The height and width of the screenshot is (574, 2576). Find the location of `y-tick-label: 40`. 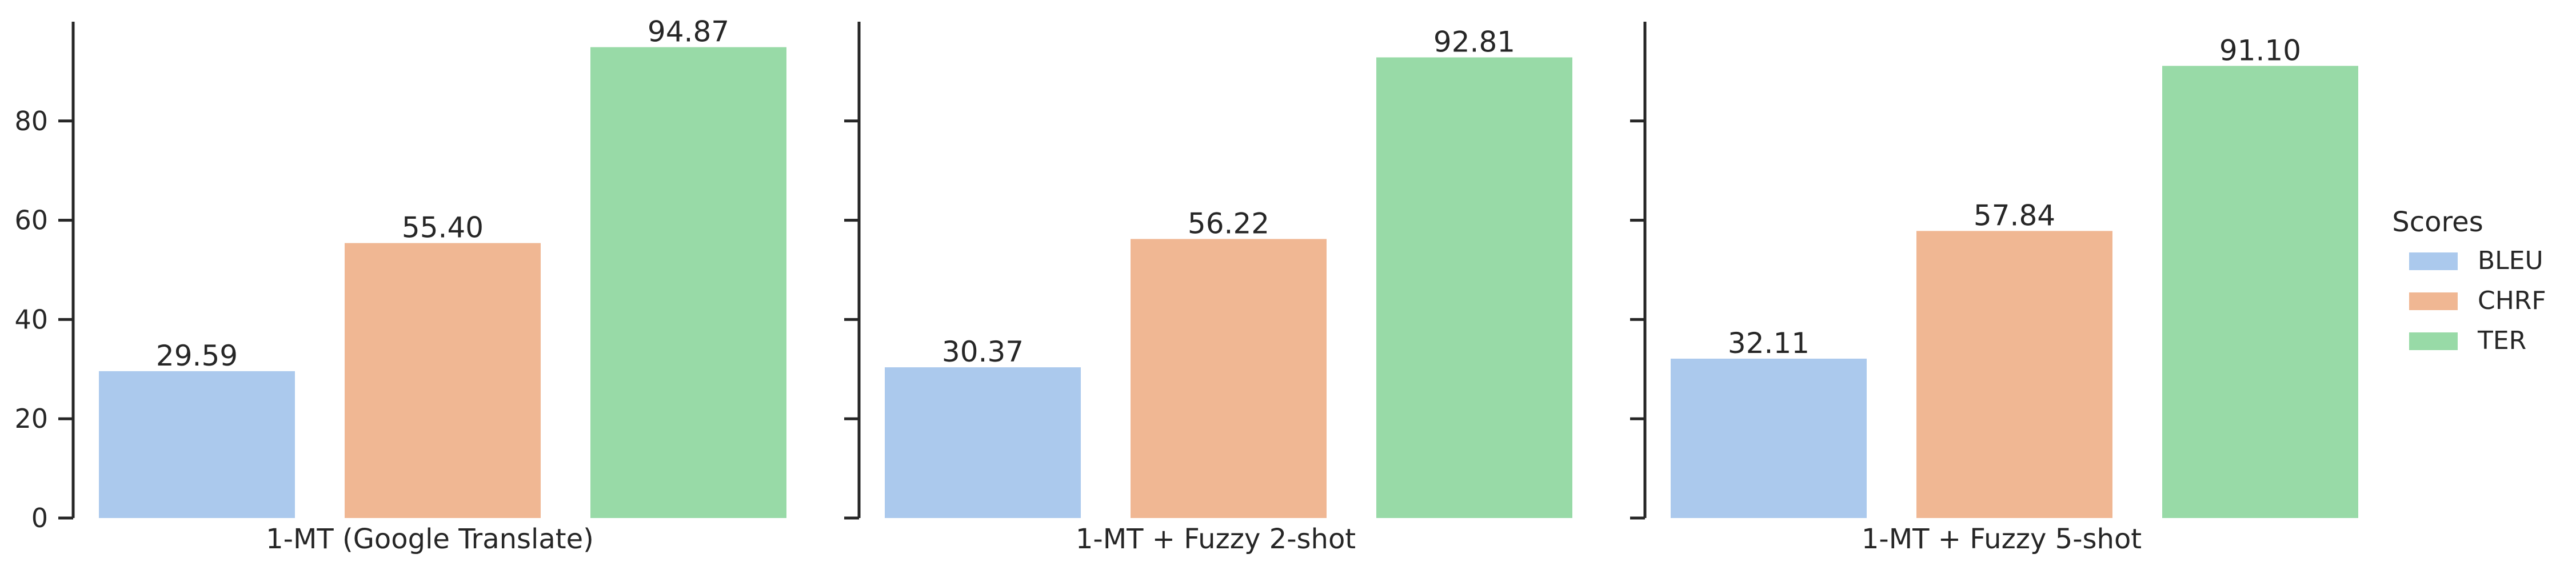

y-tick-label: 40 is located at coordinates (31, 319).